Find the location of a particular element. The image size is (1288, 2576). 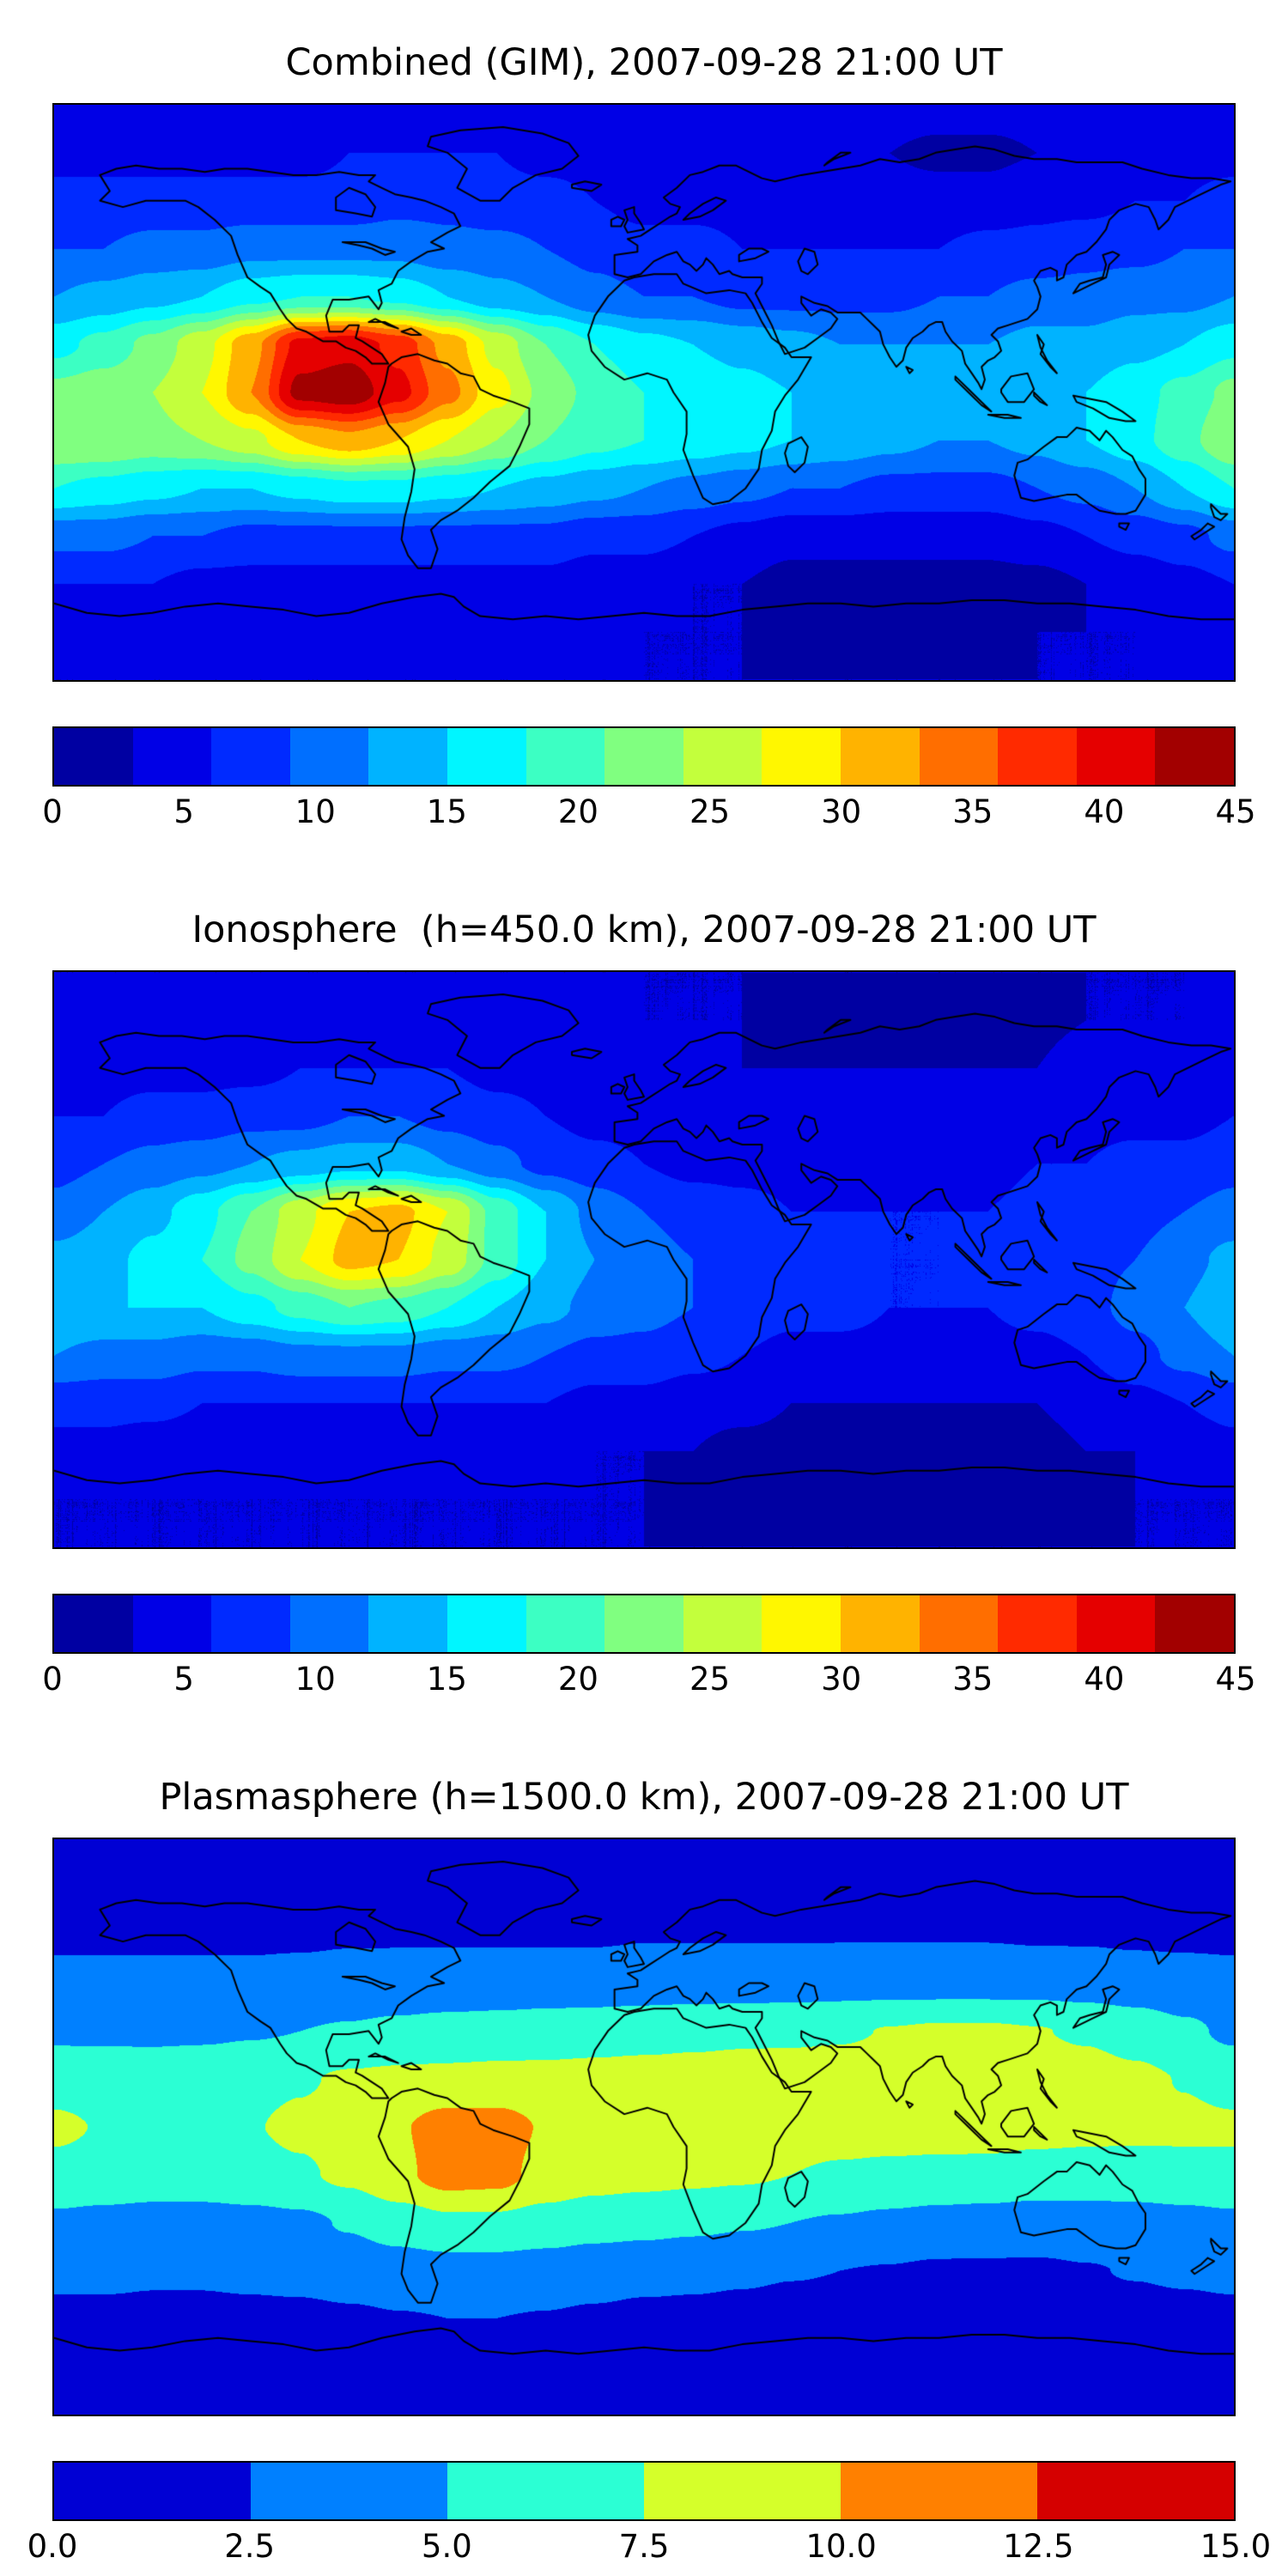

colorbar-tick-label: 10.0 is located at coordinates (841, 2546).